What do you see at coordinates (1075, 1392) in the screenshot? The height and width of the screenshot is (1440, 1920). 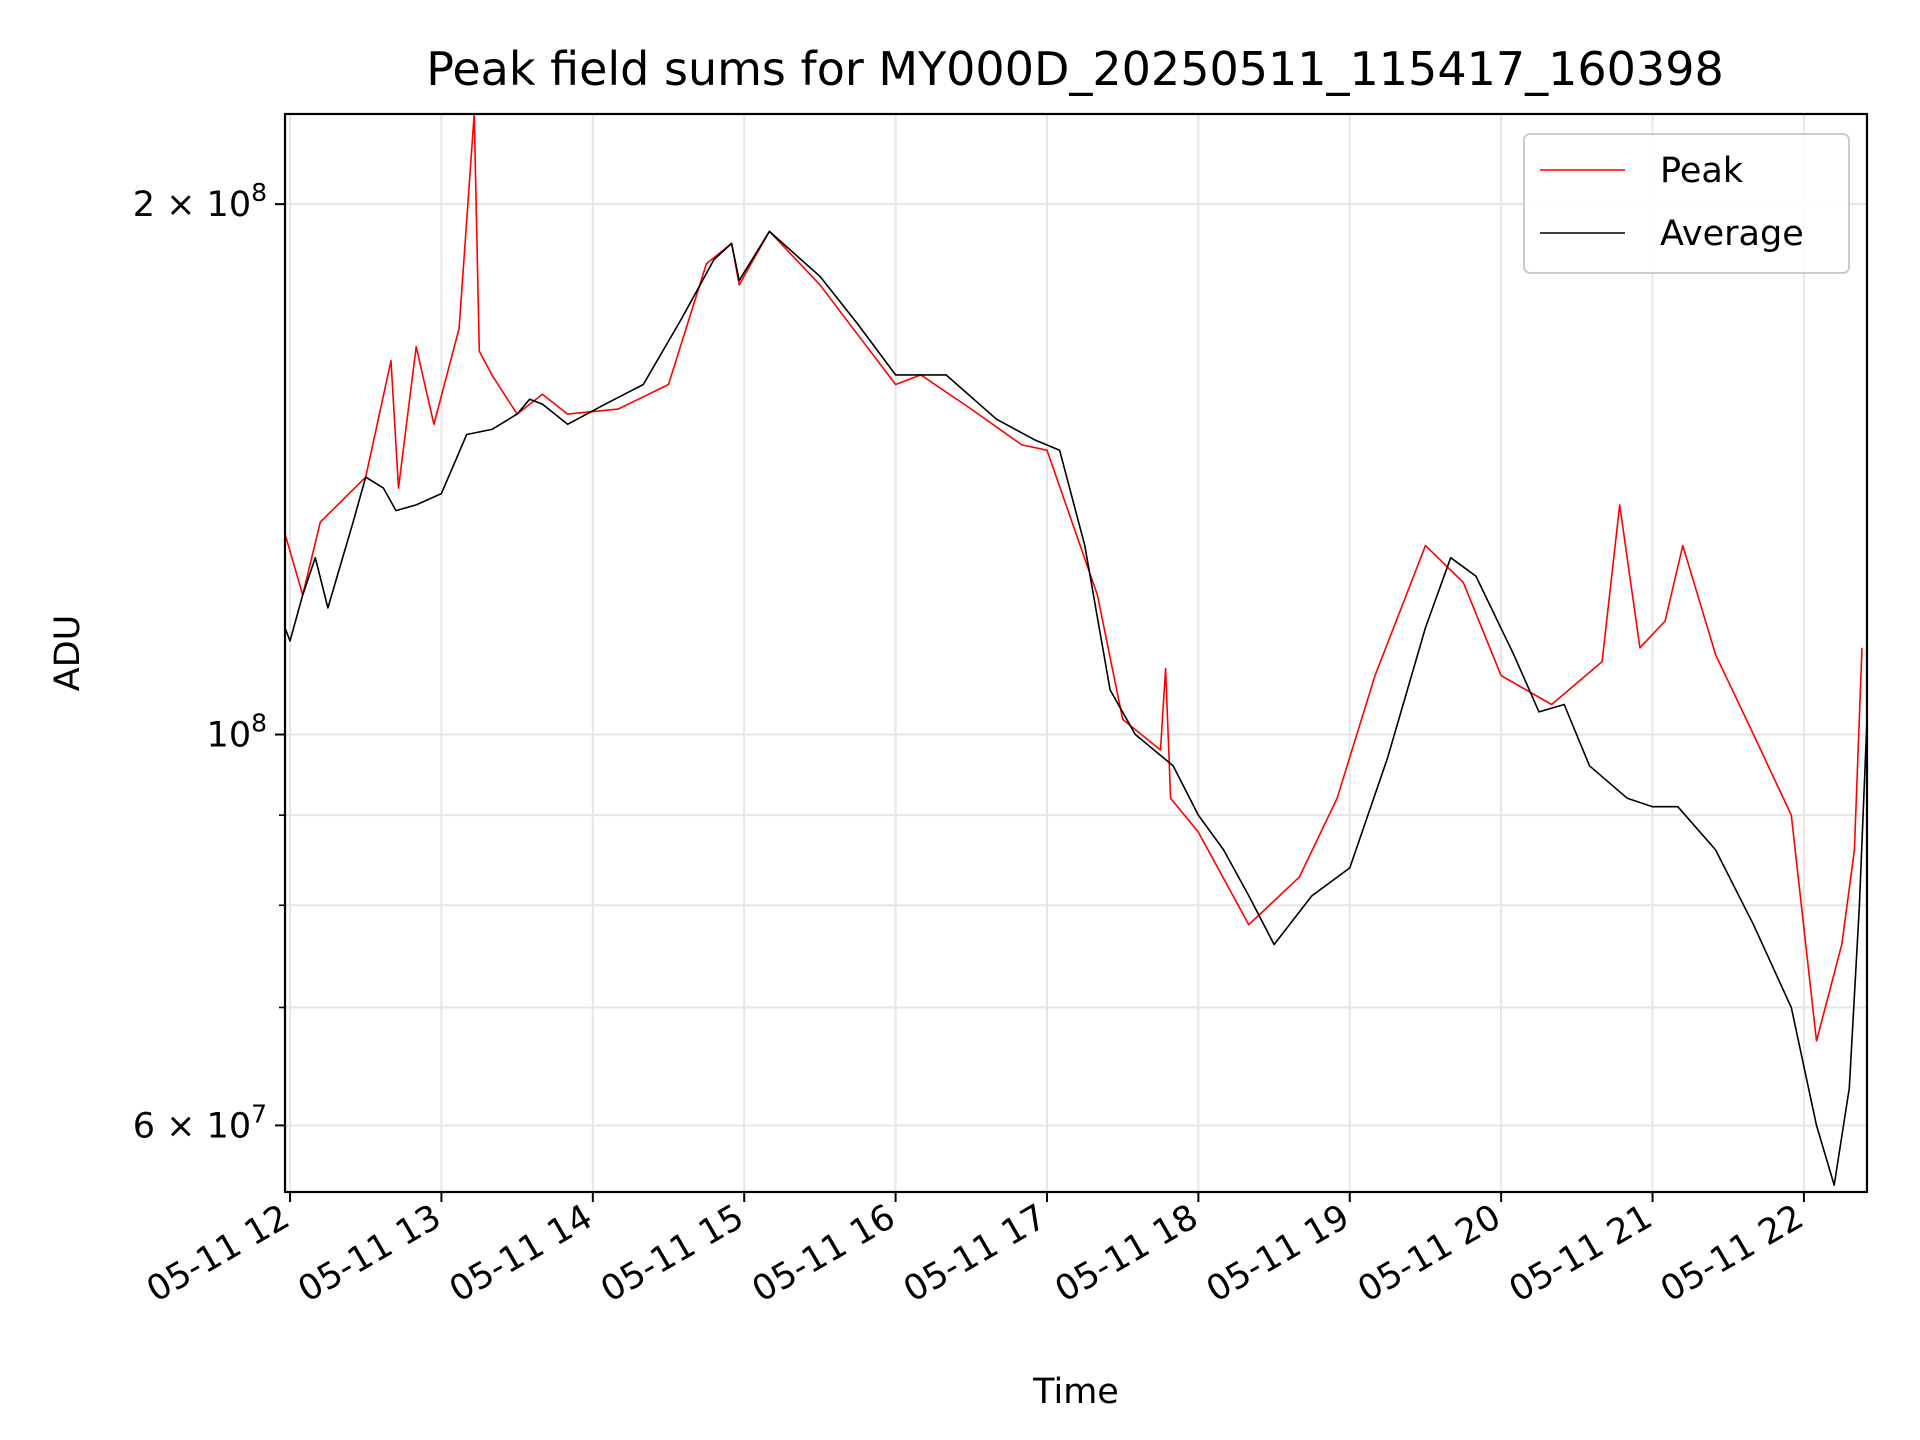 I see `x-axis-label: Time` at bounding box center [1075, 1392].